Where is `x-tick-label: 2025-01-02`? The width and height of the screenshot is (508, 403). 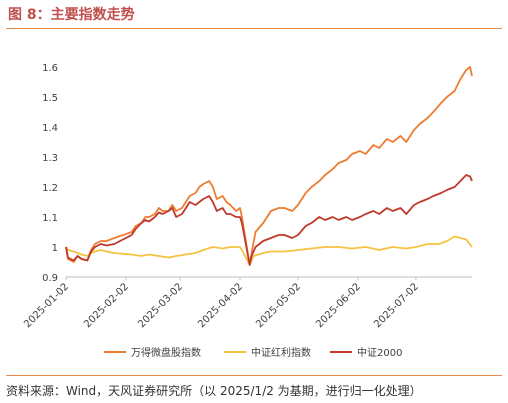 x-tick-label: 2025-01-02 is located at coordinates (46, 305).